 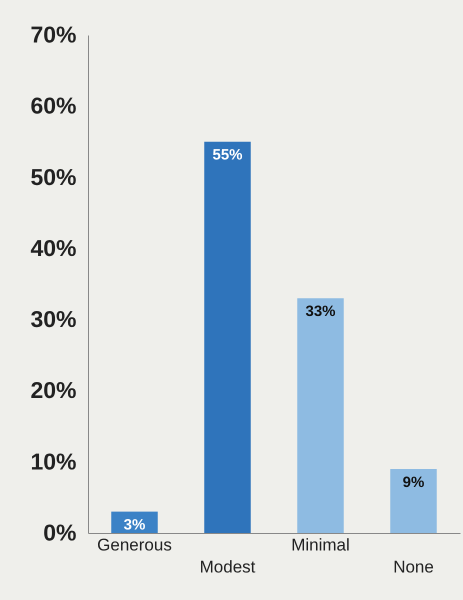 What do you see at coordinates (413, 482) in the screenshot?
I see `data-label: 9%` at bounding box center [413, 482].